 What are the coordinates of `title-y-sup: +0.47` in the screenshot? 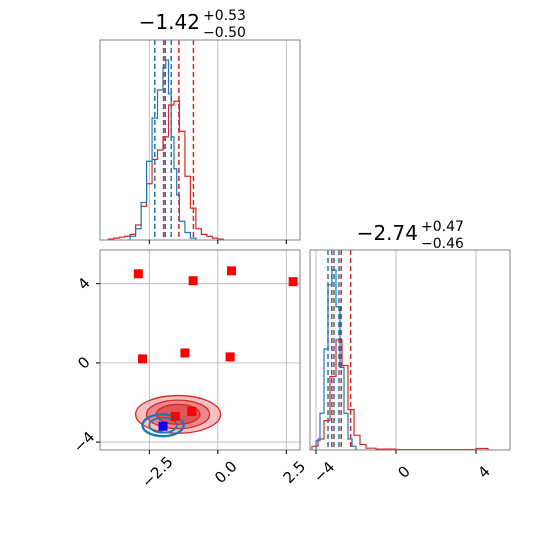 It's located at (442, 227).